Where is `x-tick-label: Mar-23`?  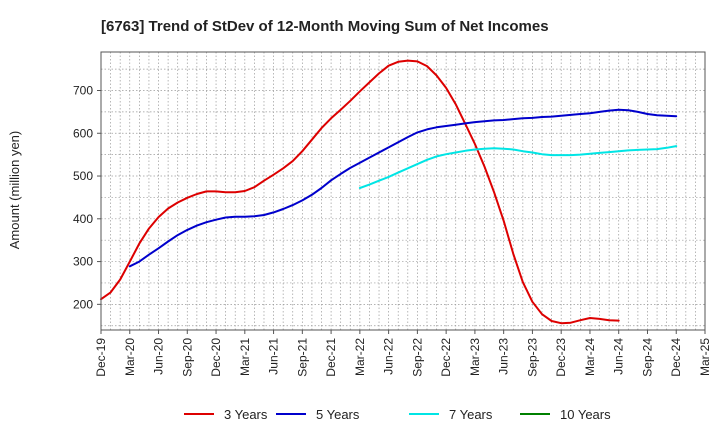
x-tick-label: Mar-23 is located at coordinates (475, 357).